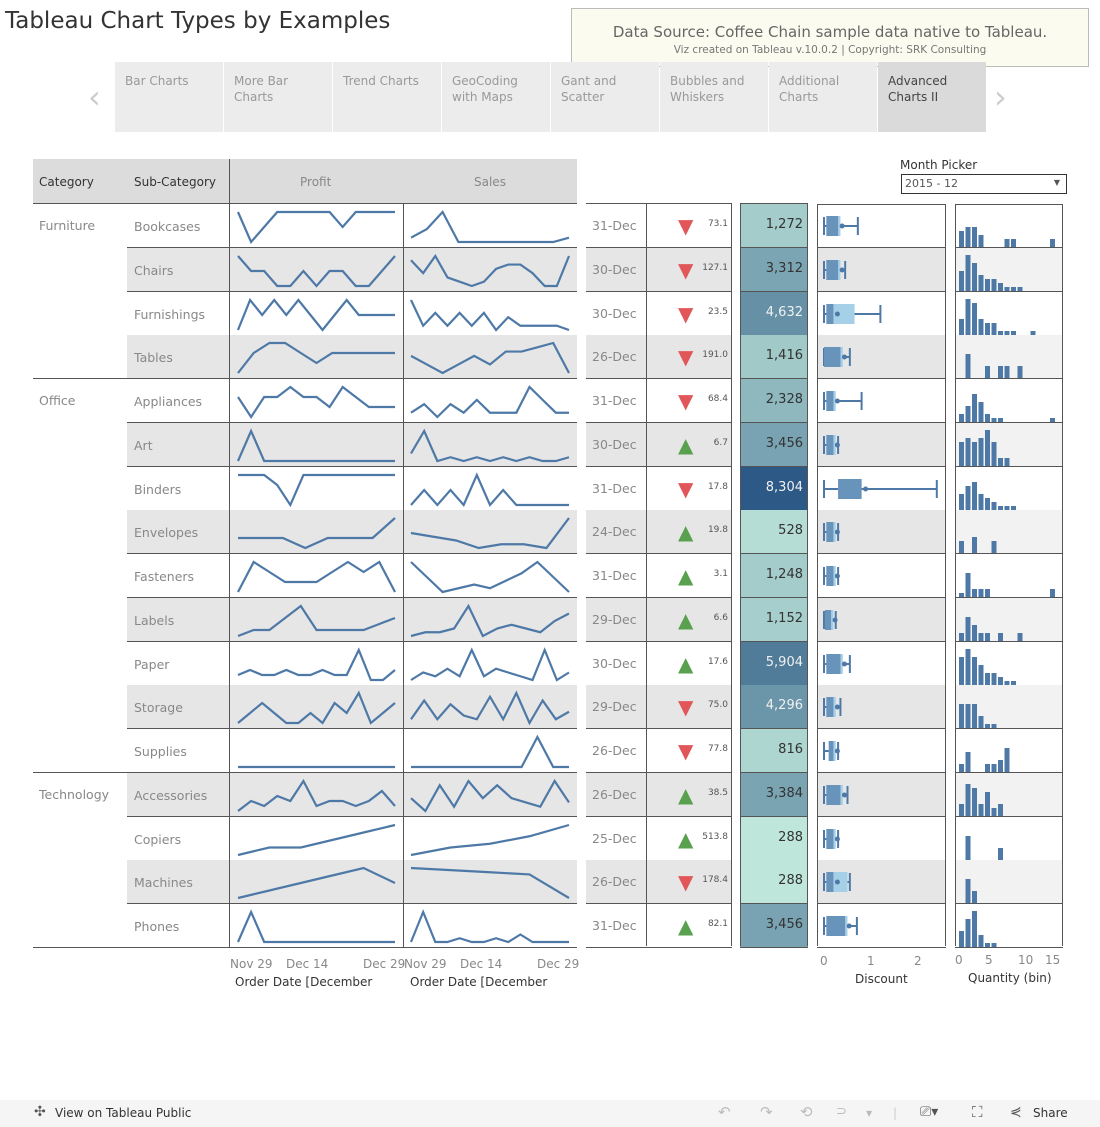  I want to click on category-label: Office Supplies, so click(65, 401).